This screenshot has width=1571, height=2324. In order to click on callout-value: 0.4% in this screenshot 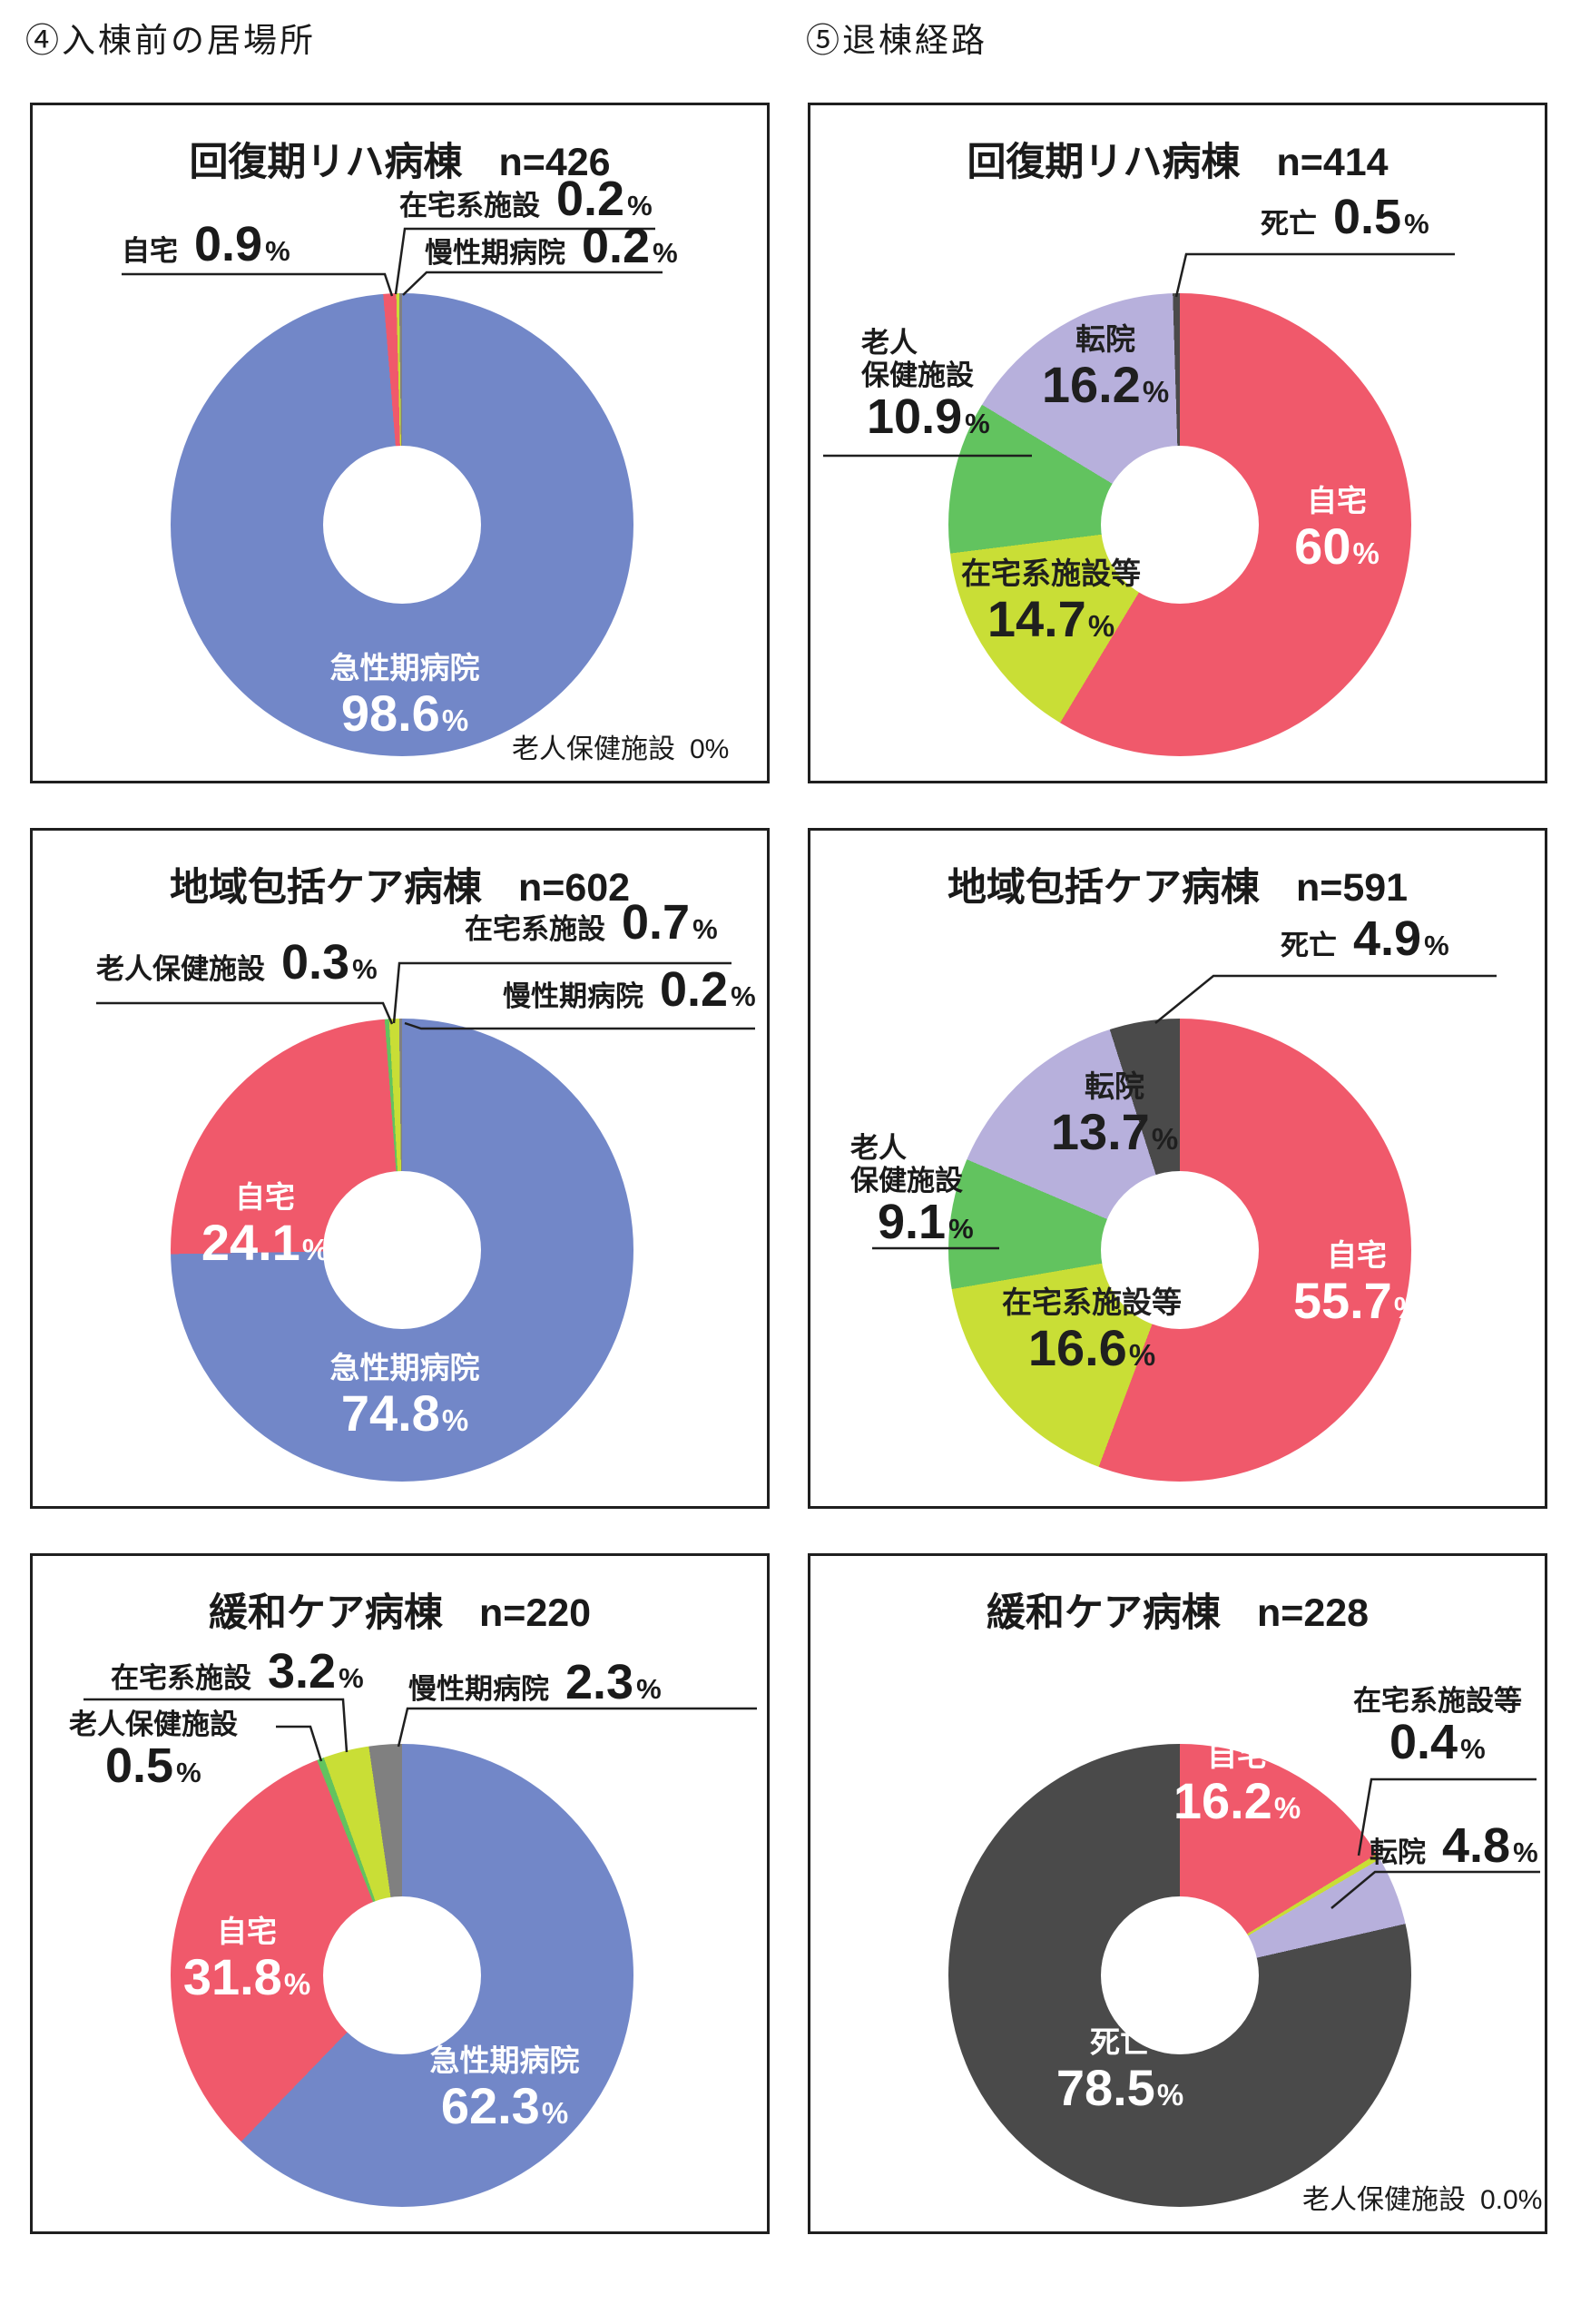, I will do `click(1437, 1742)`.